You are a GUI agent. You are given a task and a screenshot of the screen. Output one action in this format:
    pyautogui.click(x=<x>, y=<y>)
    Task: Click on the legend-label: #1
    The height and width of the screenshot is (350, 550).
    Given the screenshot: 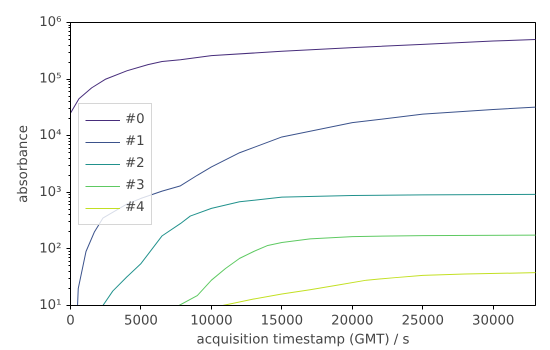 What is the action you would take?
    pyautogui.click(x=135, y=141)
    